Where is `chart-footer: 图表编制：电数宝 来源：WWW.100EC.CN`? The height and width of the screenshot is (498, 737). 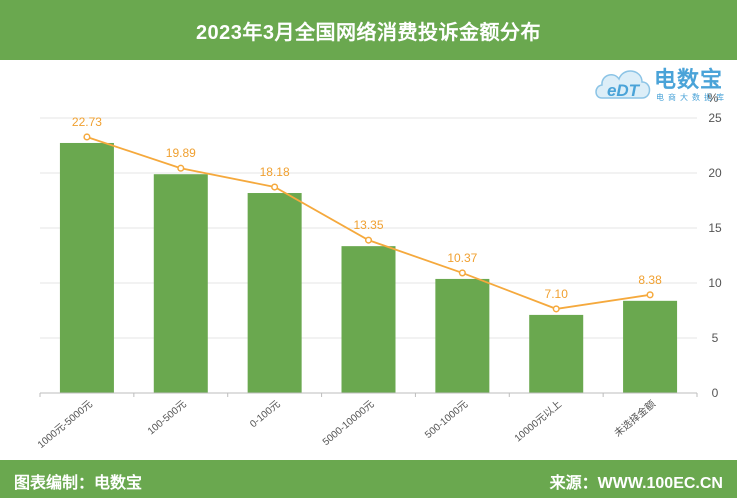 chart-footer: 图表编制：电数宝 来源：WWW.100EC.CN is located at coordinates (368, 479).